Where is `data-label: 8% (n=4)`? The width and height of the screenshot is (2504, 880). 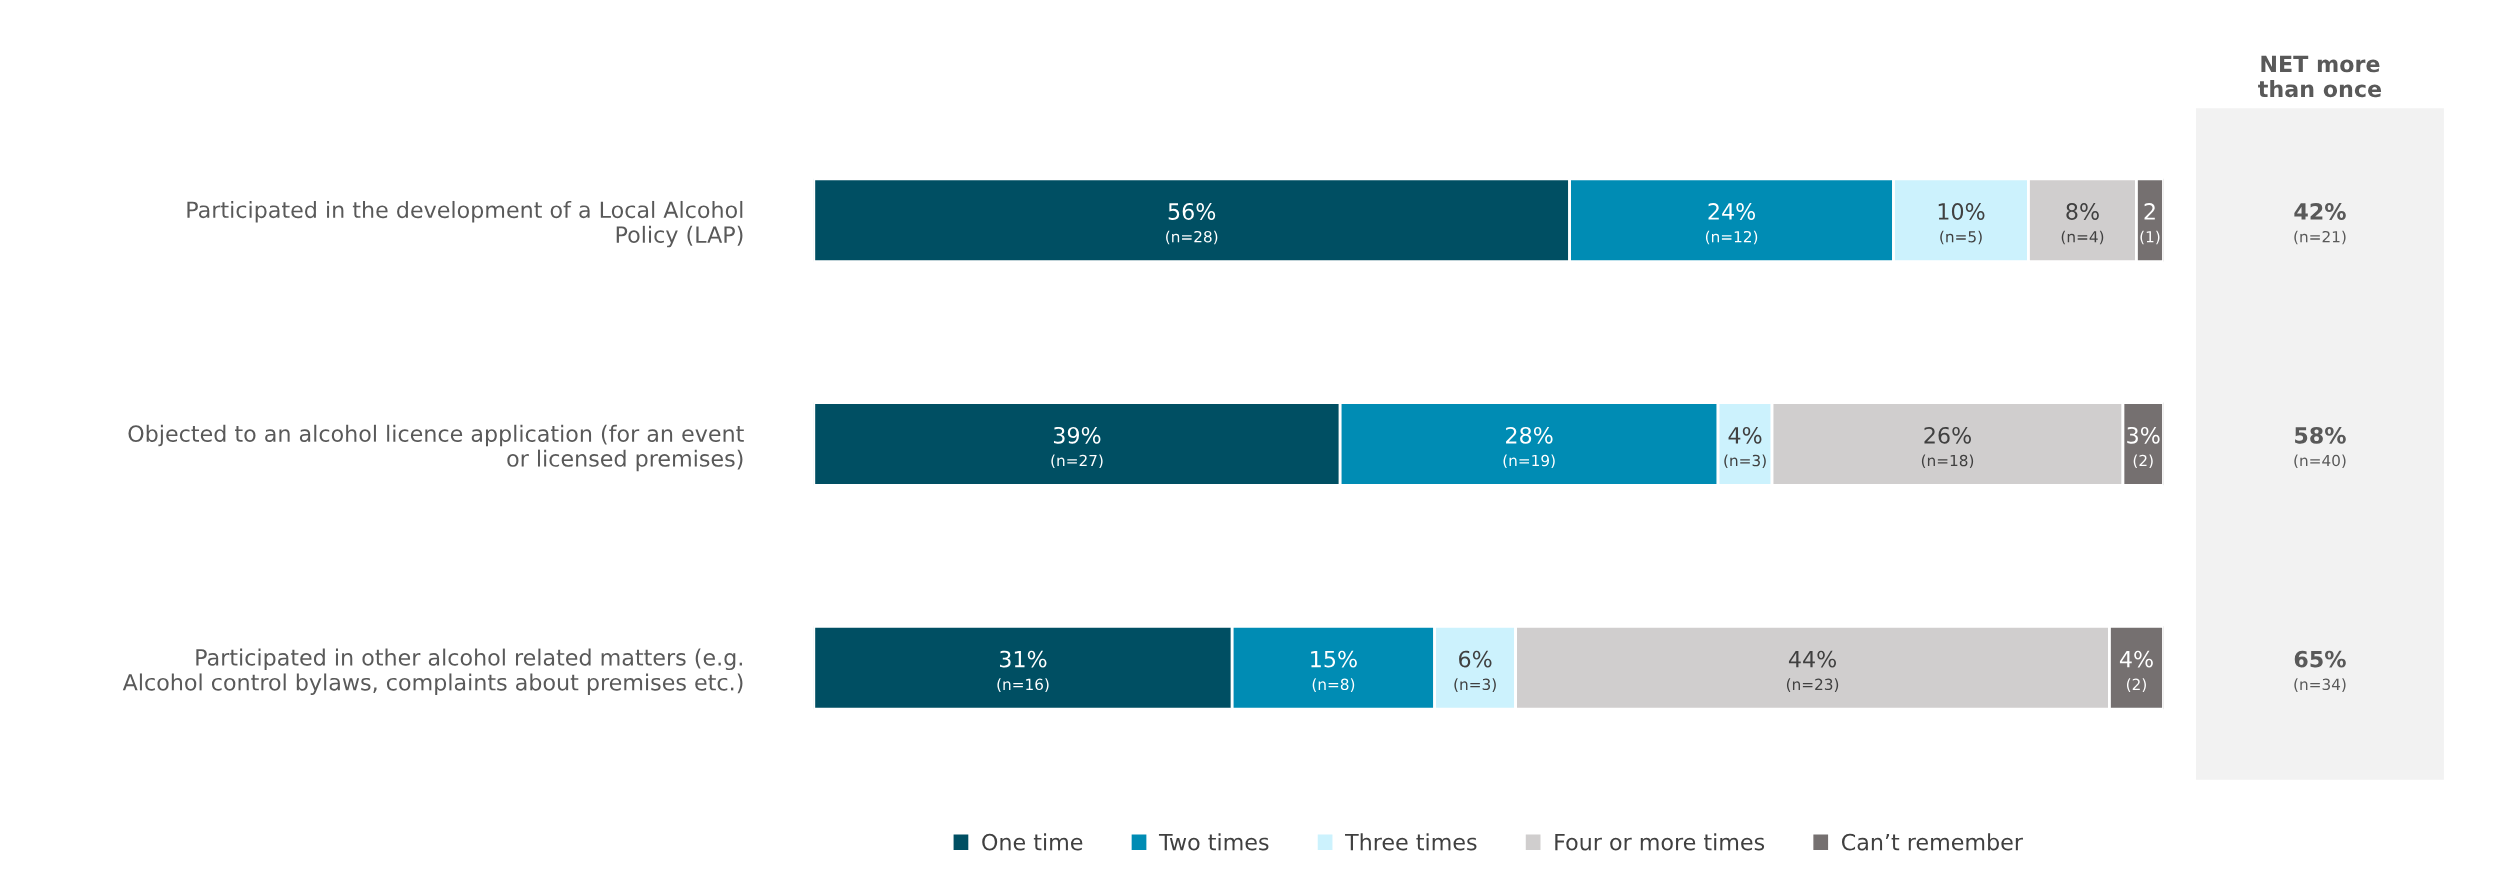
data-label: 8% (n=4) is located at coordinates (2082, 224).